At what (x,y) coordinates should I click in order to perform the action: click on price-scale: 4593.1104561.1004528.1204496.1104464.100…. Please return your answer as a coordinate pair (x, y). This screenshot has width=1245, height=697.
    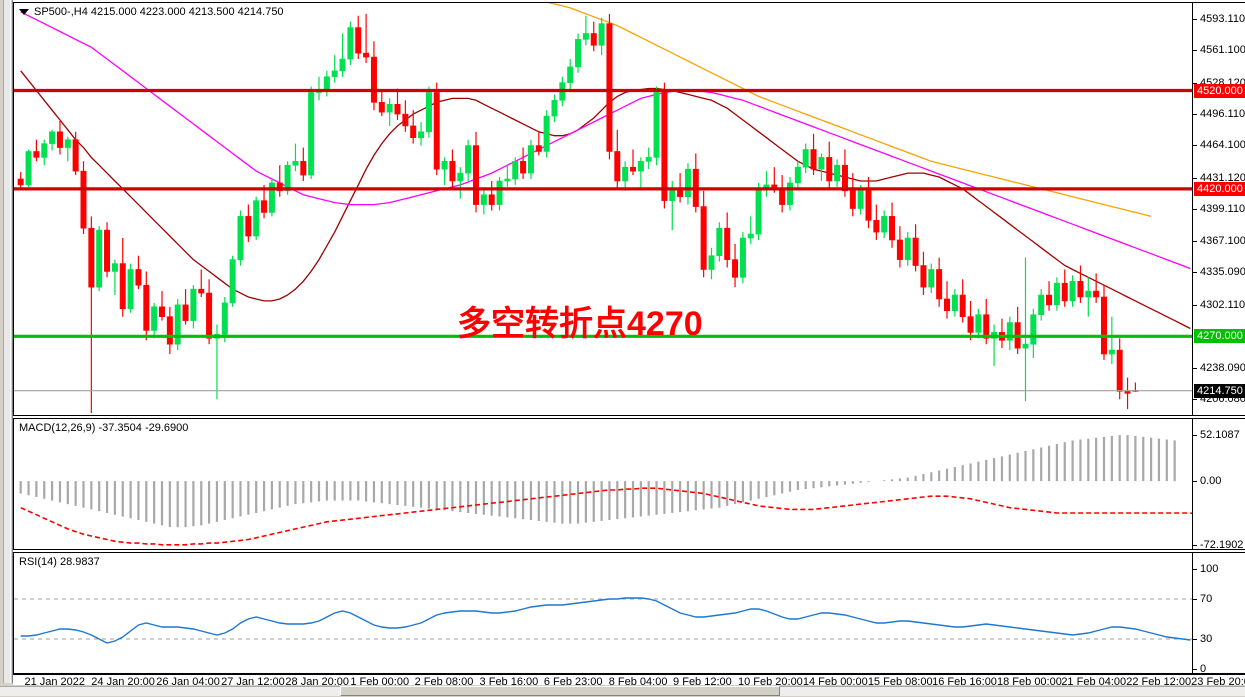
    Looking at the image, I should click on (1219, 209).